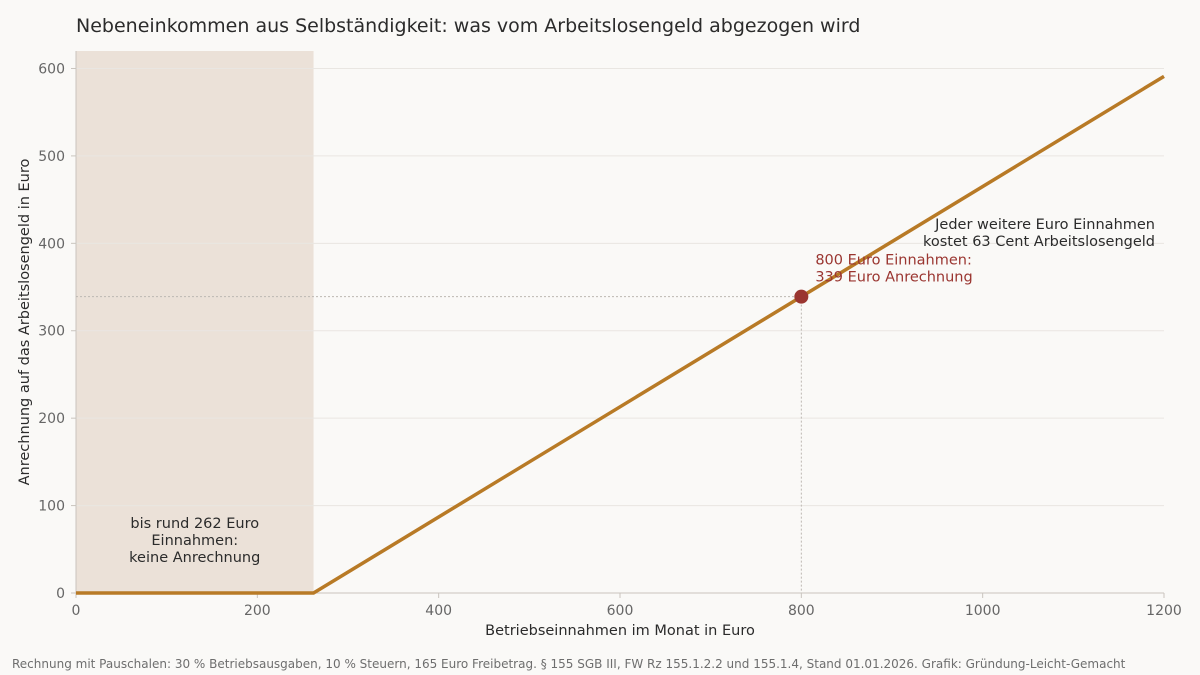 Image resolution: width=1200 pixels, height=675 pixels. Describe the element at coordinates (620, 631) in the screenshot. I see `x-axis-label: Betriebseinnahmen im Monat in Euro` at that location.